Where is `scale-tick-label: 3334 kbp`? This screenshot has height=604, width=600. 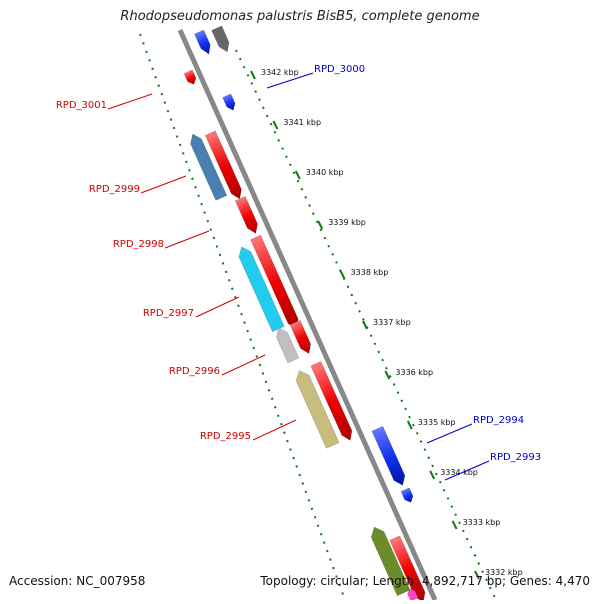
scale-tick-label: 3334 kbp is located at coordinates (459, 472).